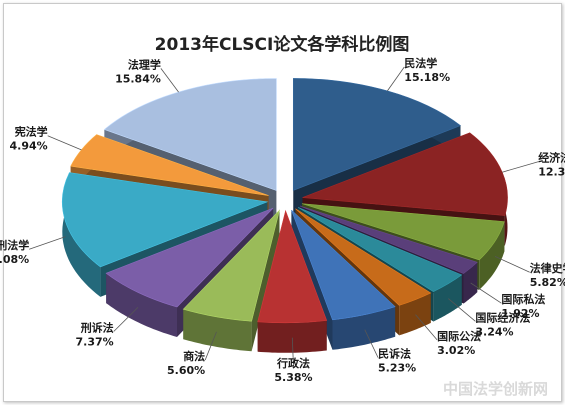 The height and width of the screenshot is (405, 565). Describe the element at coordinates (459, 336) in the screenshot. I see `slice-name-label: 国际公法` at that location.